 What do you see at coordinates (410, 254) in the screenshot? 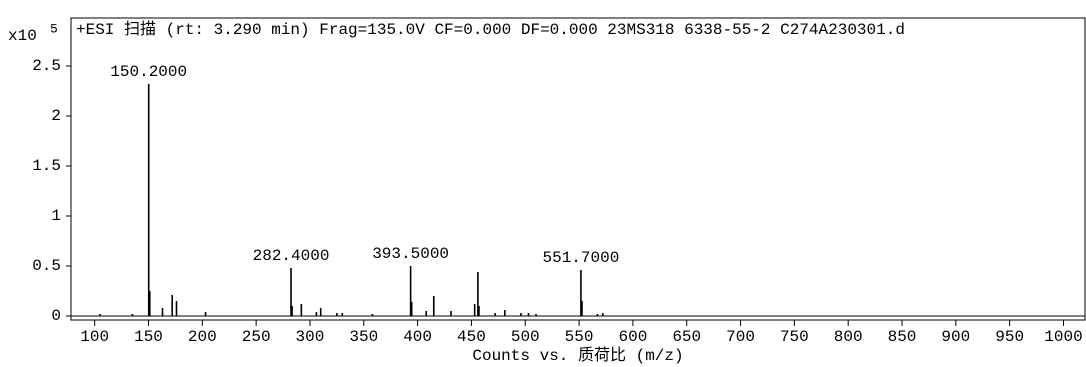
I see `peak-label: 393.5000` at bounding box center [410, 254].